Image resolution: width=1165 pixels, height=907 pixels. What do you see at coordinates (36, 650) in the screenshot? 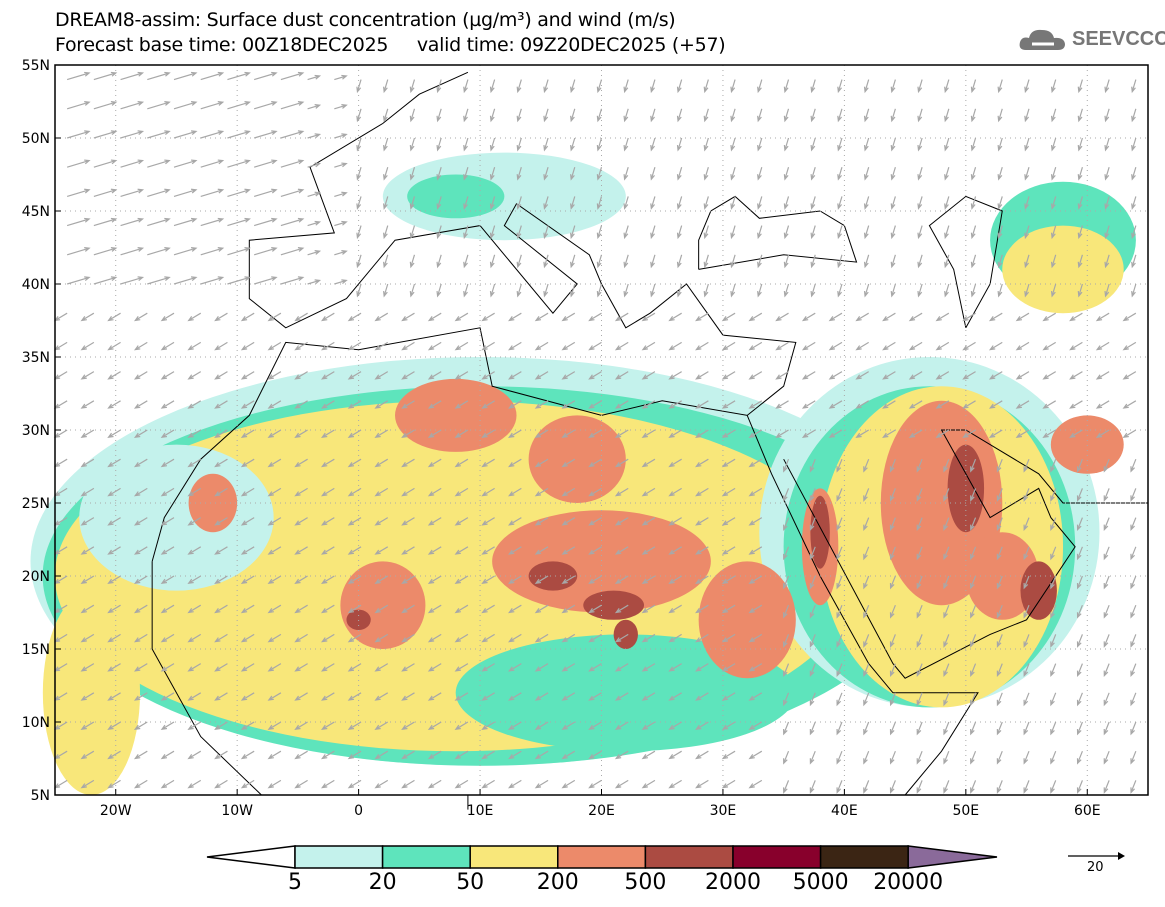
I see `y-tick-label: 15N` at bounding box center [36, 650].